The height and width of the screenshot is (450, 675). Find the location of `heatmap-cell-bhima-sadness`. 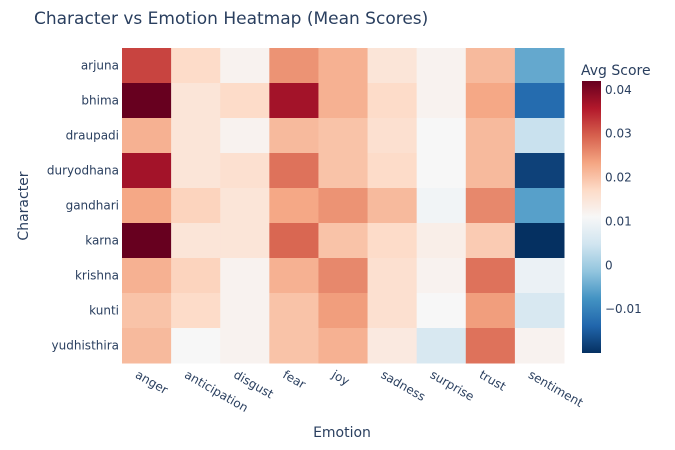

heatmap-cell-bhima-sadness is located at coordinates (392, 101).